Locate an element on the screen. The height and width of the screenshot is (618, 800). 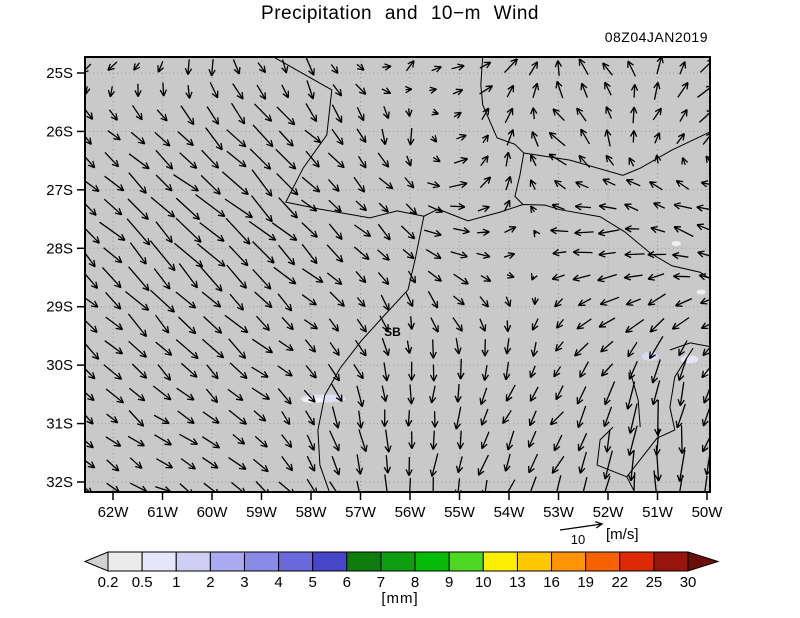
station-label: SB is located at coordinates (392, 332).